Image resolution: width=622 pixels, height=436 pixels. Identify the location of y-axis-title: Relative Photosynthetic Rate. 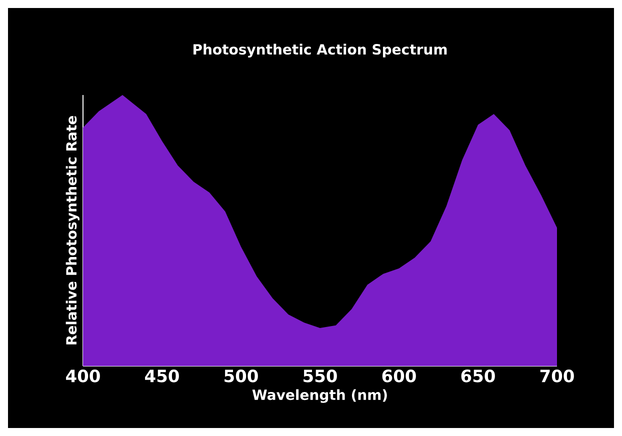
(73, 230).